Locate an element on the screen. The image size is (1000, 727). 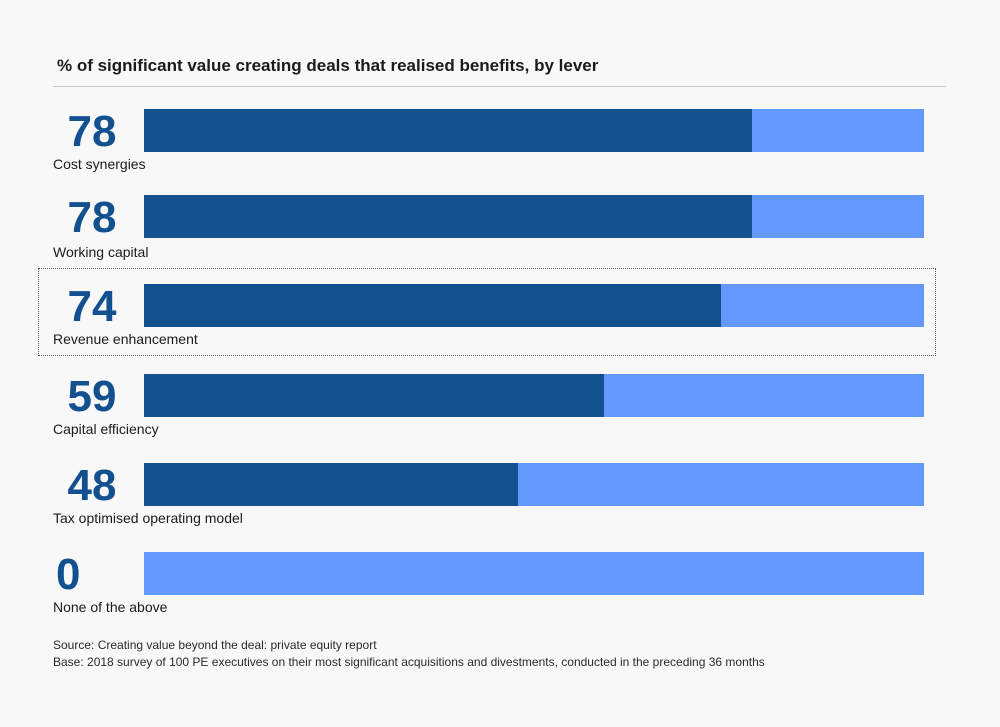
category-label: Cost synergies is located at coordinates (99, 164).